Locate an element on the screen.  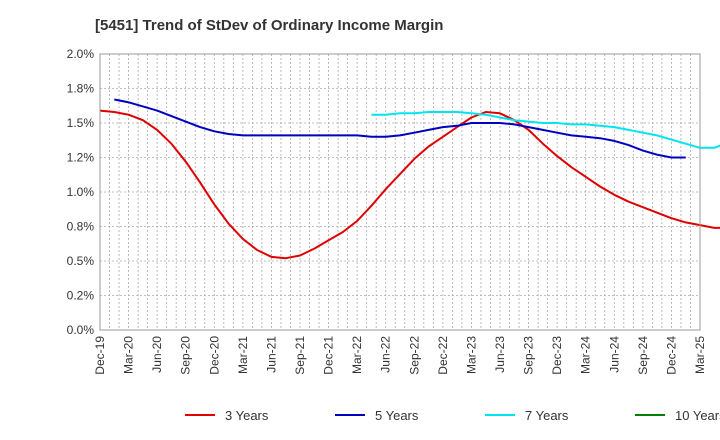
x-tick-label: Mar-24 is located at coordinates (586, 355).